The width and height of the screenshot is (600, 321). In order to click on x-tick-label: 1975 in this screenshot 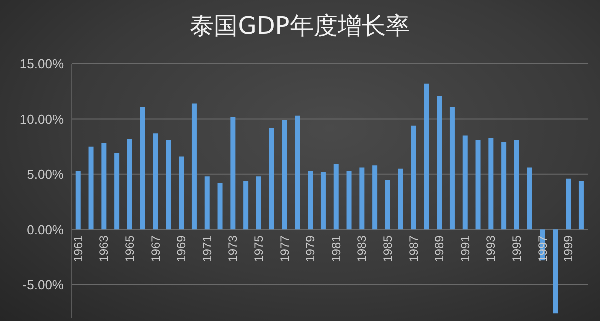, I will do `click(259, 248)`.